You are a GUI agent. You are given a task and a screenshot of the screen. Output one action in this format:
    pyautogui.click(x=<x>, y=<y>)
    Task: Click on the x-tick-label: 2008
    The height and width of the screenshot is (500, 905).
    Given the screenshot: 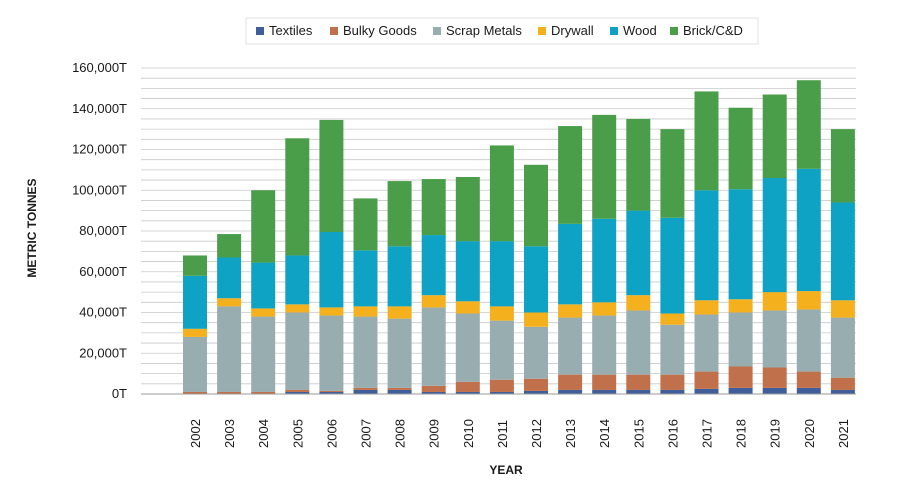 What is the action you would take?
    pyautogui.click(x=400, y=433)
    